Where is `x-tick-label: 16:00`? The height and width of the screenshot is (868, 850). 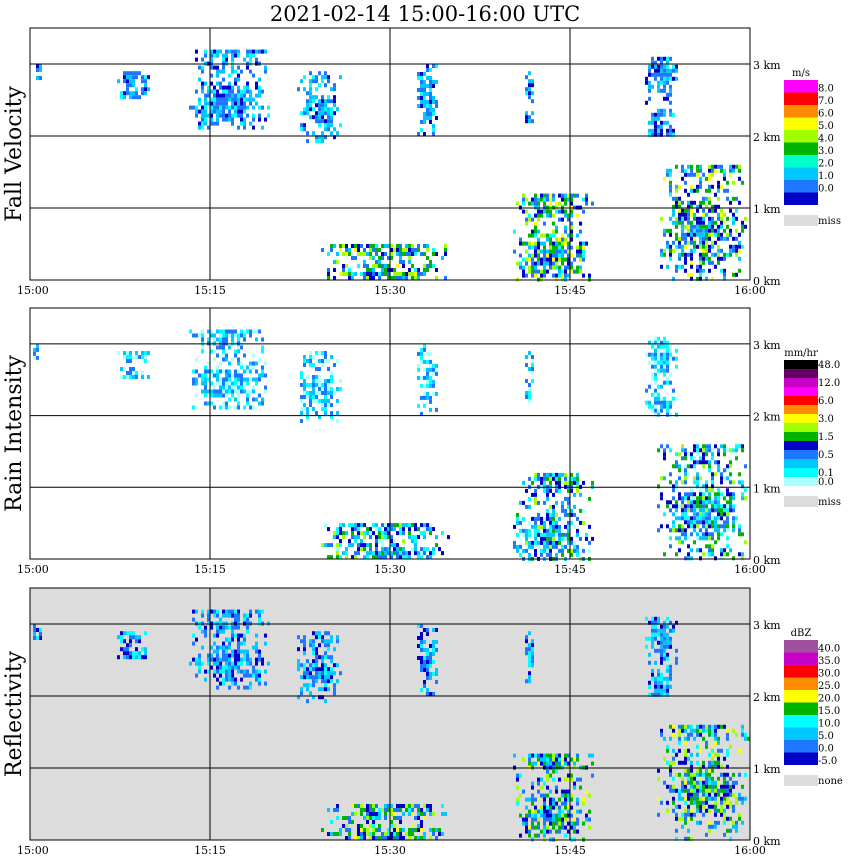 x-tick-label: 16:00 is located at coordinates (750, 569).